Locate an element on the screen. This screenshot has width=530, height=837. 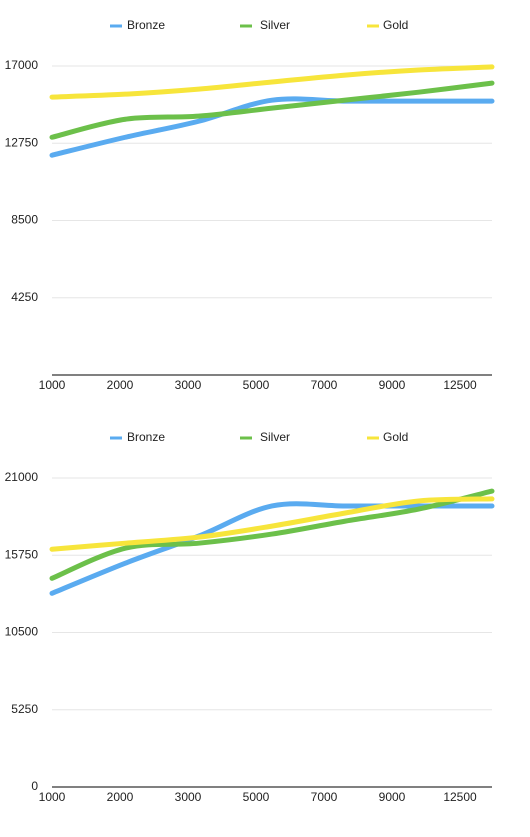
y-tick-label: 15750 is located at coordinates (22, 554).